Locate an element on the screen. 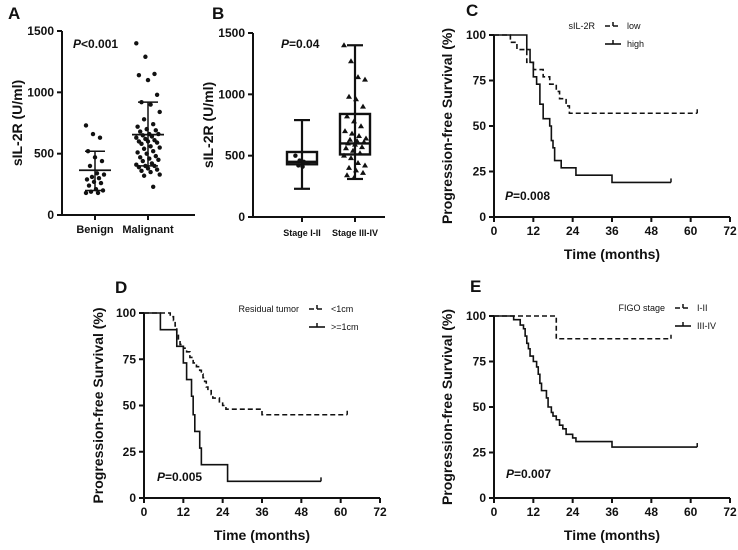 The height and width of the screenshot is (550, 738). legend-title: Residual tumor is located at coordinates (268, 309).